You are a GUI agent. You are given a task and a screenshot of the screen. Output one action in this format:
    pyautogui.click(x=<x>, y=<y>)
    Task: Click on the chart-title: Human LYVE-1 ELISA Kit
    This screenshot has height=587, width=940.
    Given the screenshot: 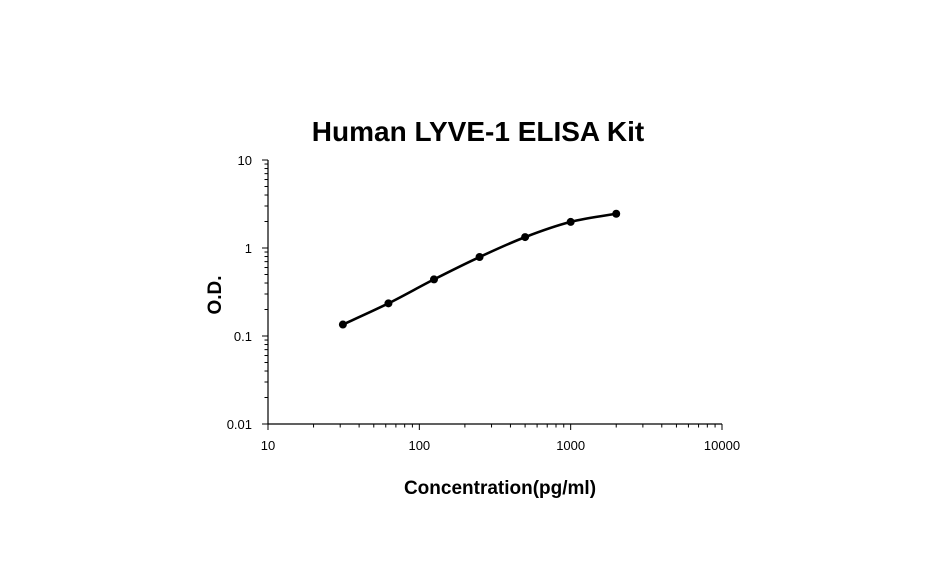 What is the action you would take?
    pyautogui.click(x=478, y=131)
    